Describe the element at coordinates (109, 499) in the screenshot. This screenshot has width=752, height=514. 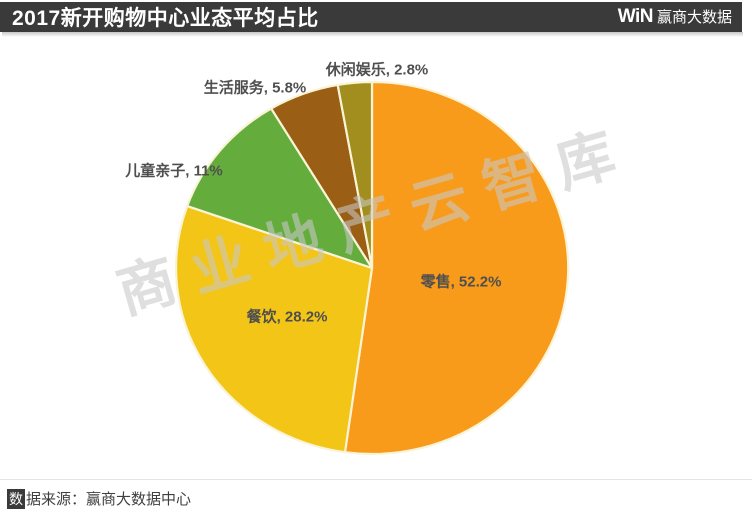
I see `source-text: 据来源：赢商大数据中心` at that location.